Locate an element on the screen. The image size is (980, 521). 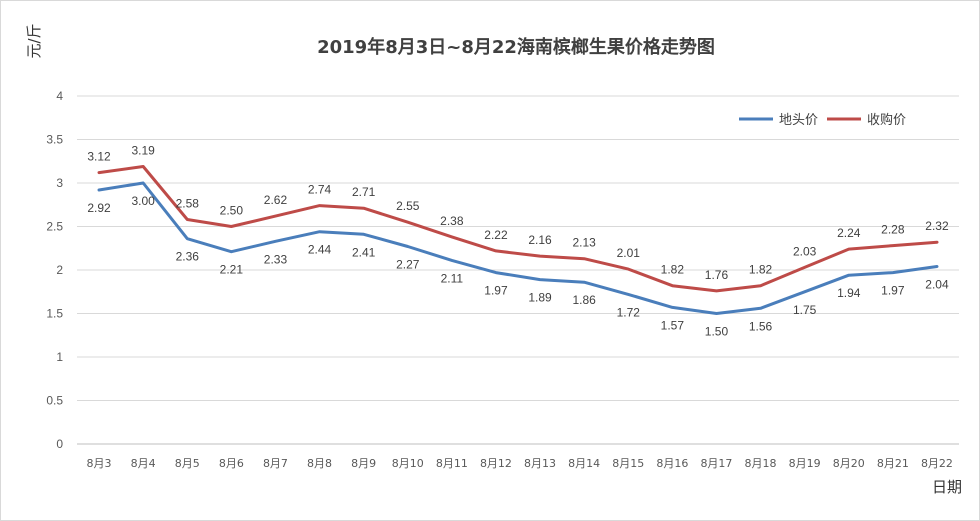
x-tick-label: 8月12 is located at coordinates (496, 463).